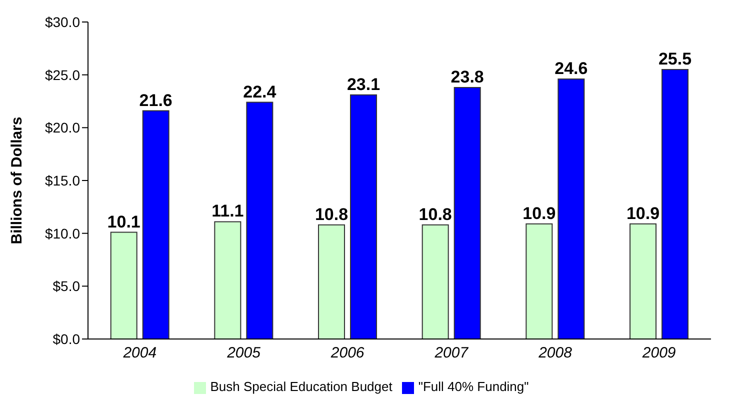  What do you see at coordinates (658, 353) in the screenshot?
I see `x-tick-label: 2009` at bounding box center [658, 353].